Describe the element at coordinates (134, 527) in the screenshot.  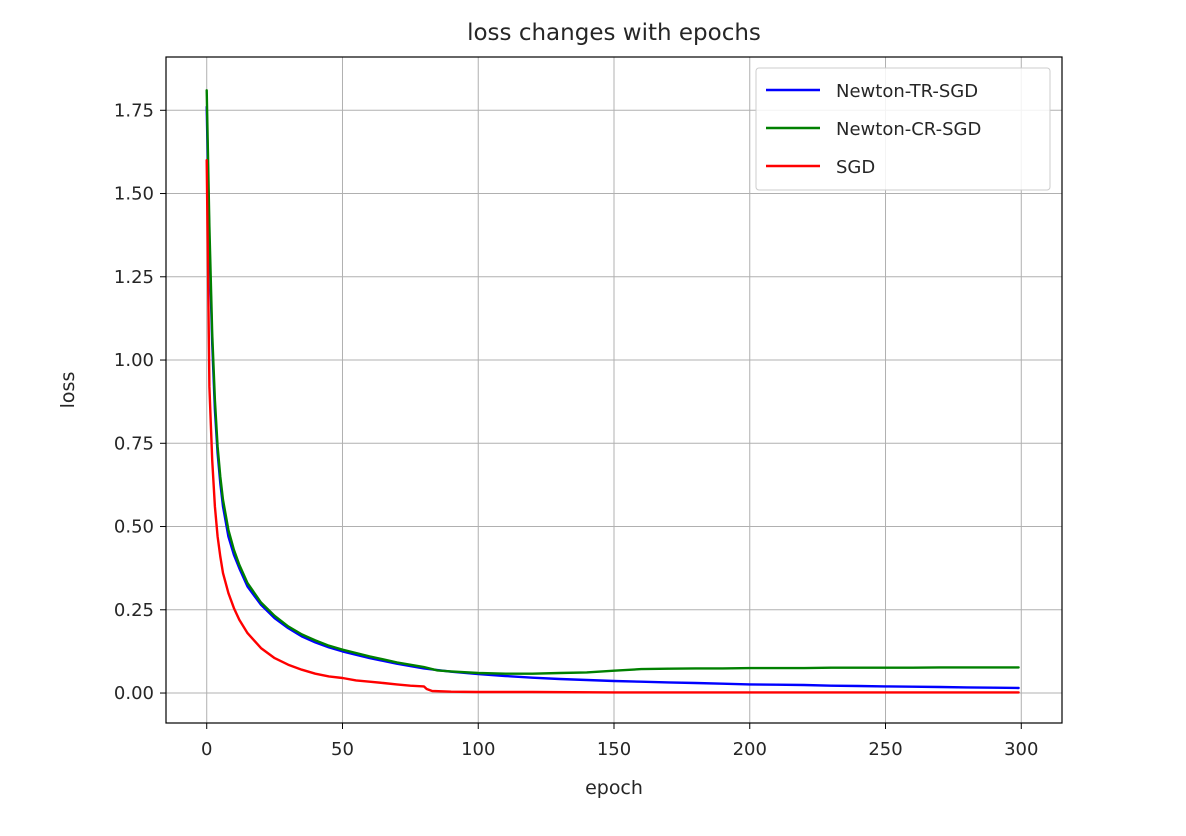
I see `y-tick-label: 0.50` at that location.